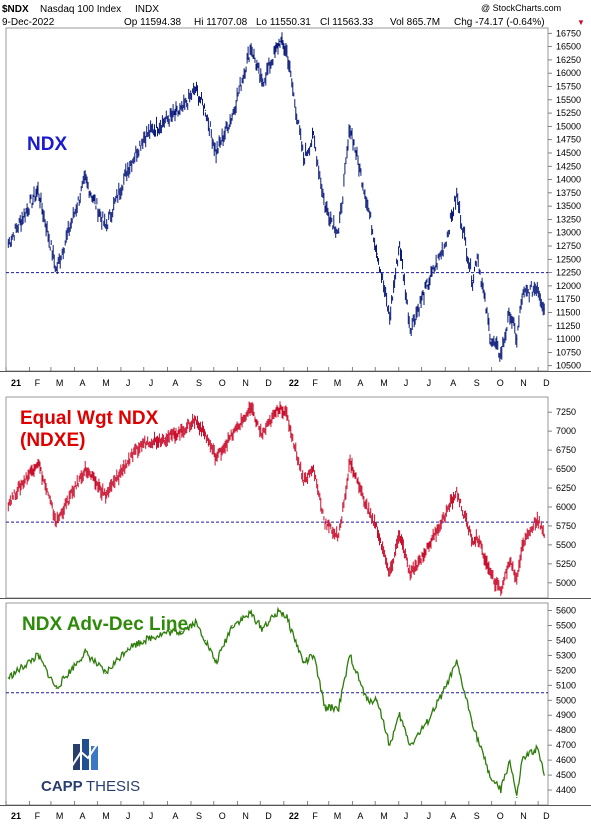 Image resolution: width=591 pixels, height=827 pixels. What do you see at coordinates (568, 33) in the screenshot?
I see `y-tick-label: 16750` at bounding box center [568, 33].